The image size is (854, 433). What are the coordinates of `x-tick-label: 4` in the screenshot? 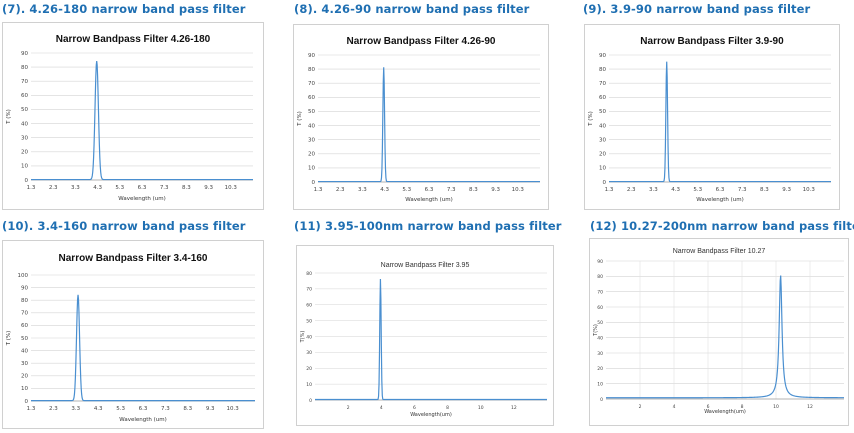 It's located at (674, 407).